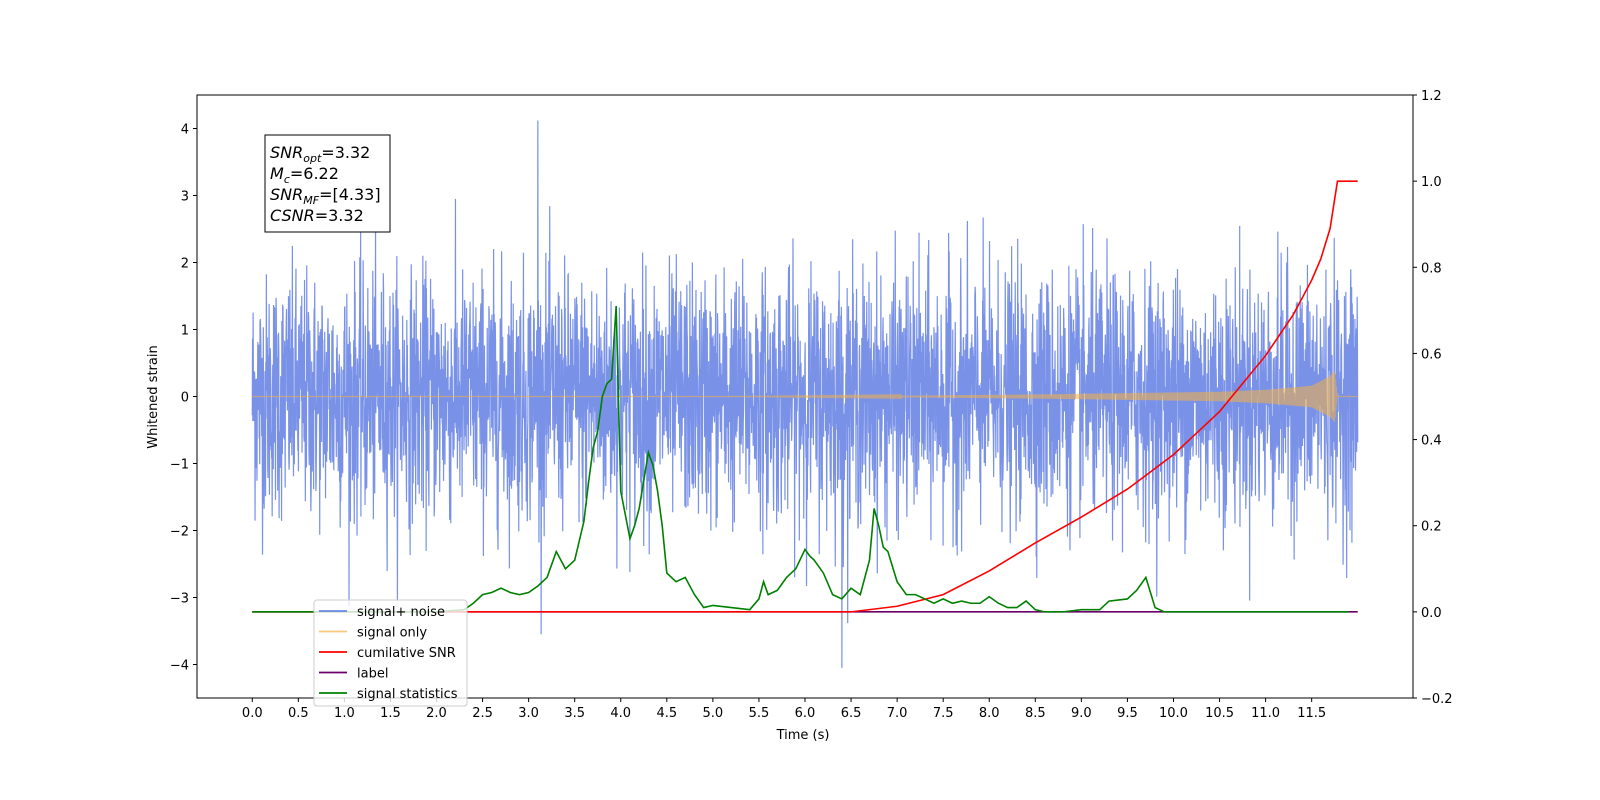 The width and height of the screenshot is (1600, 800). Describe the element at coordinates (759, 713) in the screenshot. I see `x-tick-label: 5.5` at that location.